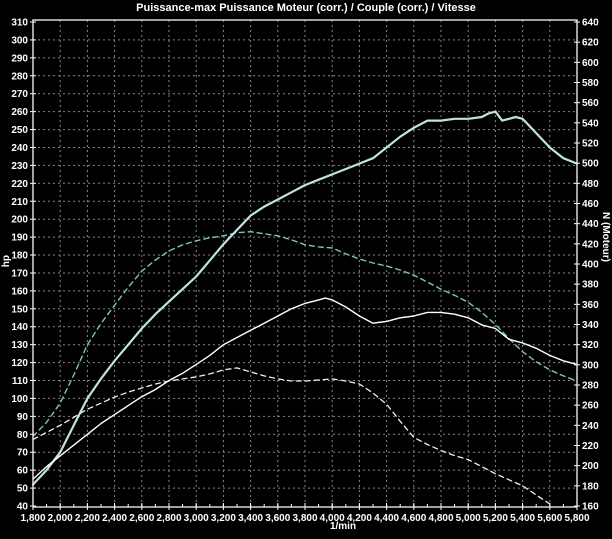 This screenshot has width=612, height=539. What do you see at coordinates (343, 526) in the screenshot?
I see `x-axis-title: 1/min` at bounding box center [343, 526].